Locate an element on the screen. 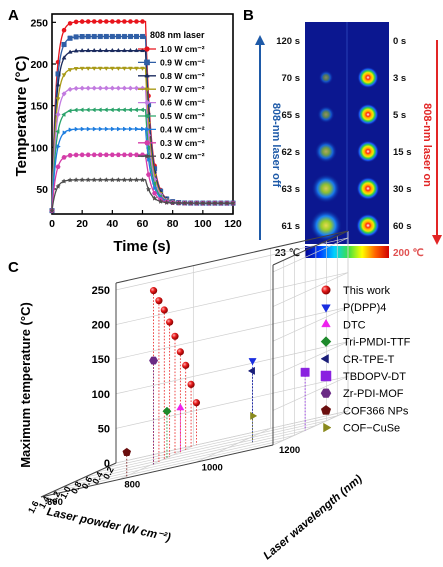 This screenshot has height=567, width=443. x-tick-label: 0 is located at coordinates (52, 224).